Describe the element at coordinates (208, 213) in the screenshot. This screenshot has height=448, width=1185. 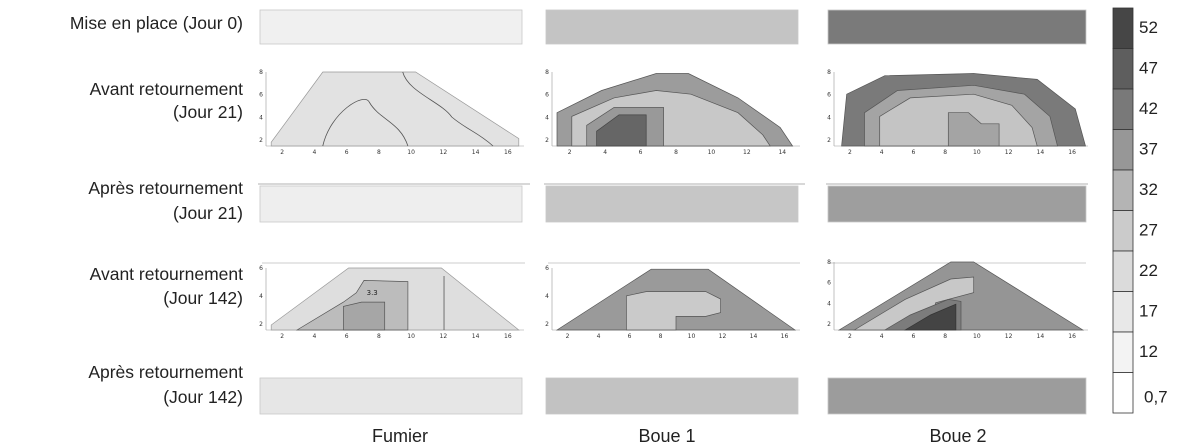
I see `row-label: (Jour 21)` at that location.